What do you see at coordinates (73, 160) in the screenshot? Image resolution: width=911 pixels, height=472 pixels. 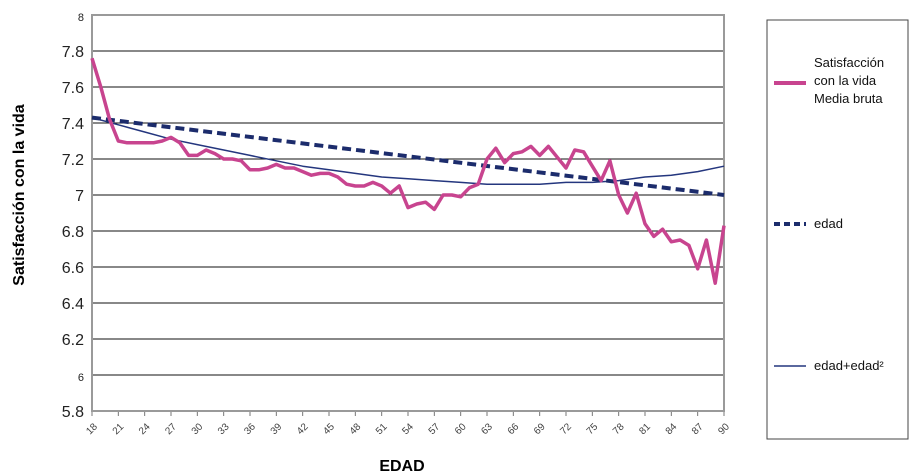 I see `y-tick-label: 7.2` at bounding box center [73, 160].